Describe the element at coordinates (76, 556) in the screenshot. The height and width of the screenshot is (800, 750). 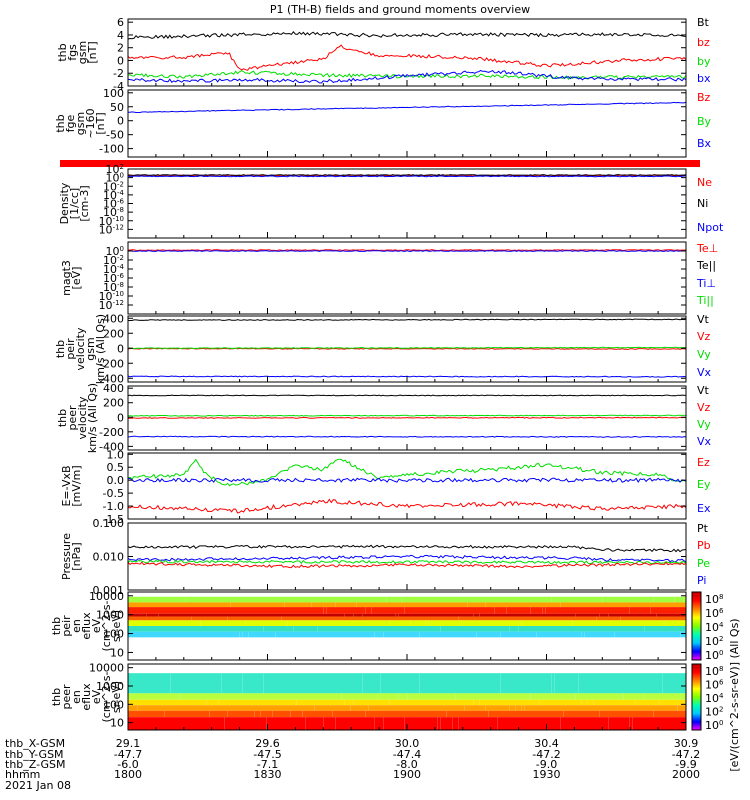
I see `y-axis-label: [nPa]` at that location.